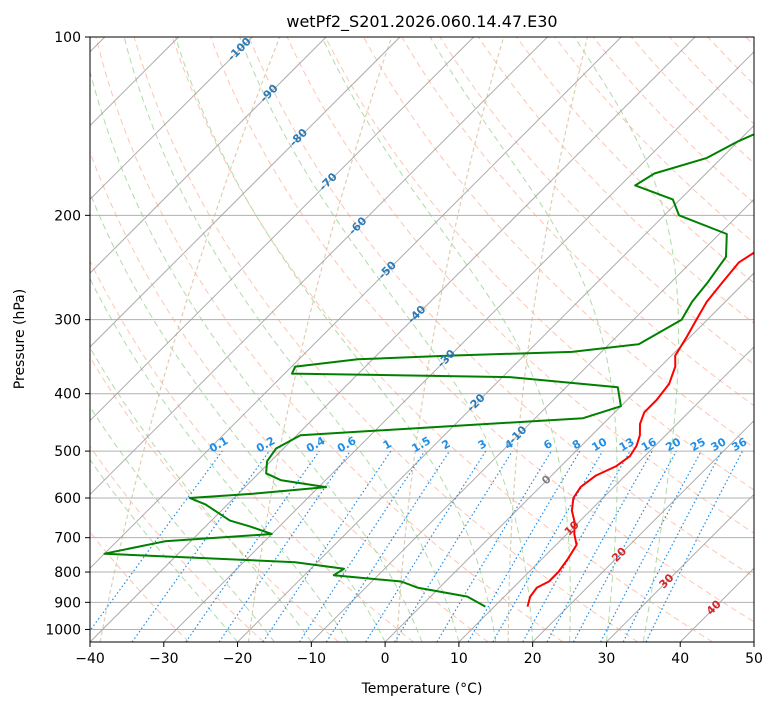 The width and height of the screenshot is (775, 712). I want to click on y-tick-label: 300, so click(67, 321).